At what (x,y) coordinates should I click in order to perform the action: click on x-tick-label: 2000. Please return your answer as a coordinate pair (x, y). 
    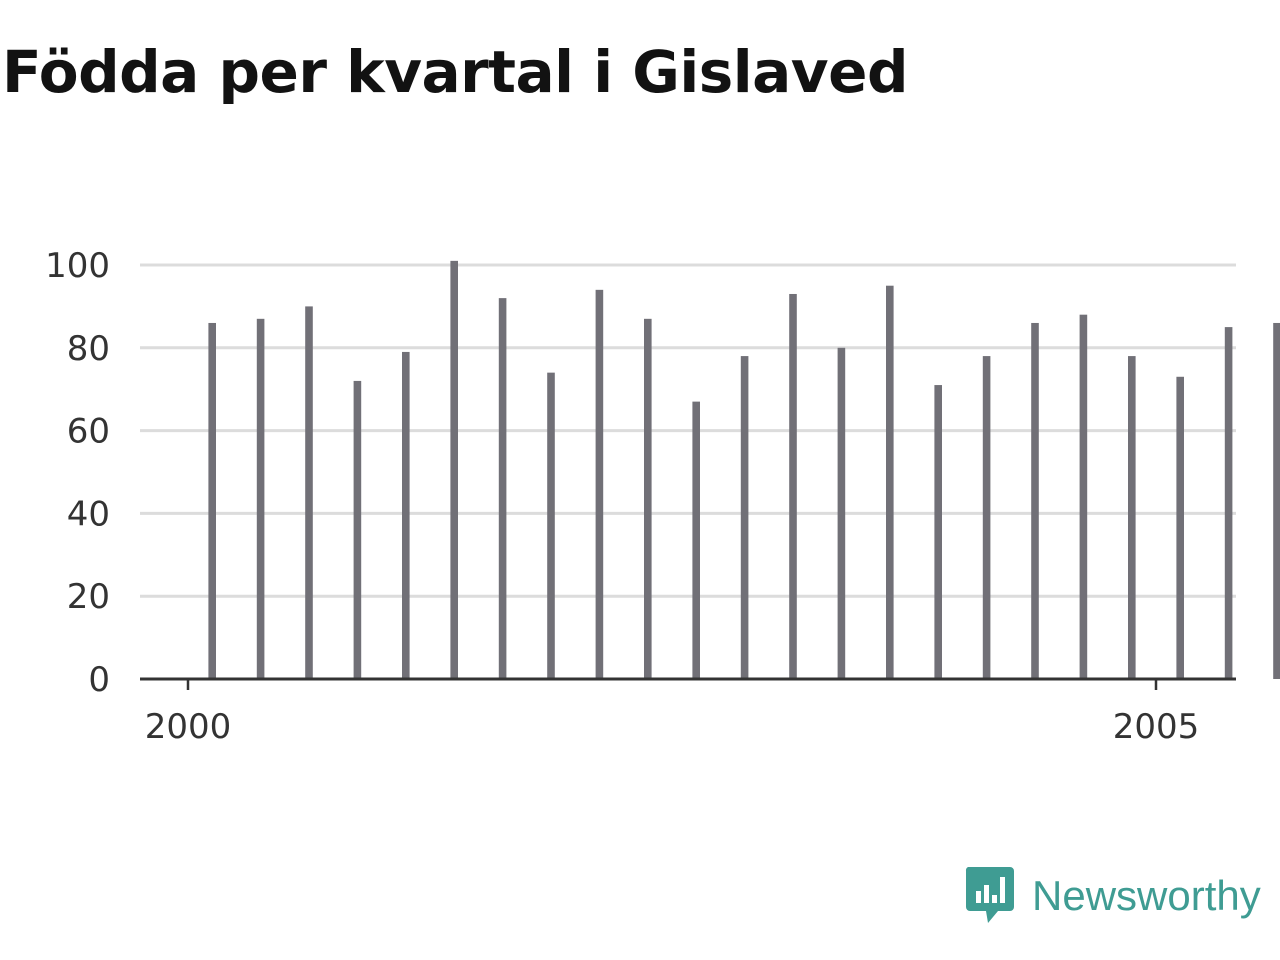
    Looking at the image, I should click on (188, 727).